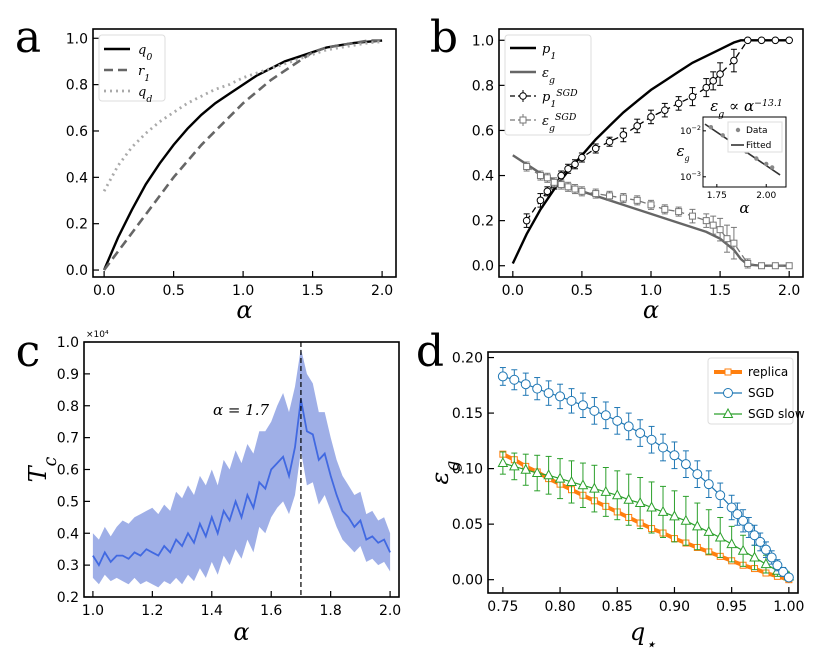 This screenshot has height=657, width=830. What do you see at coordinates (560, 99) in the screenshot?
I see `panel-b-legend-label: p1SGD` at bounding box center [560, 99].